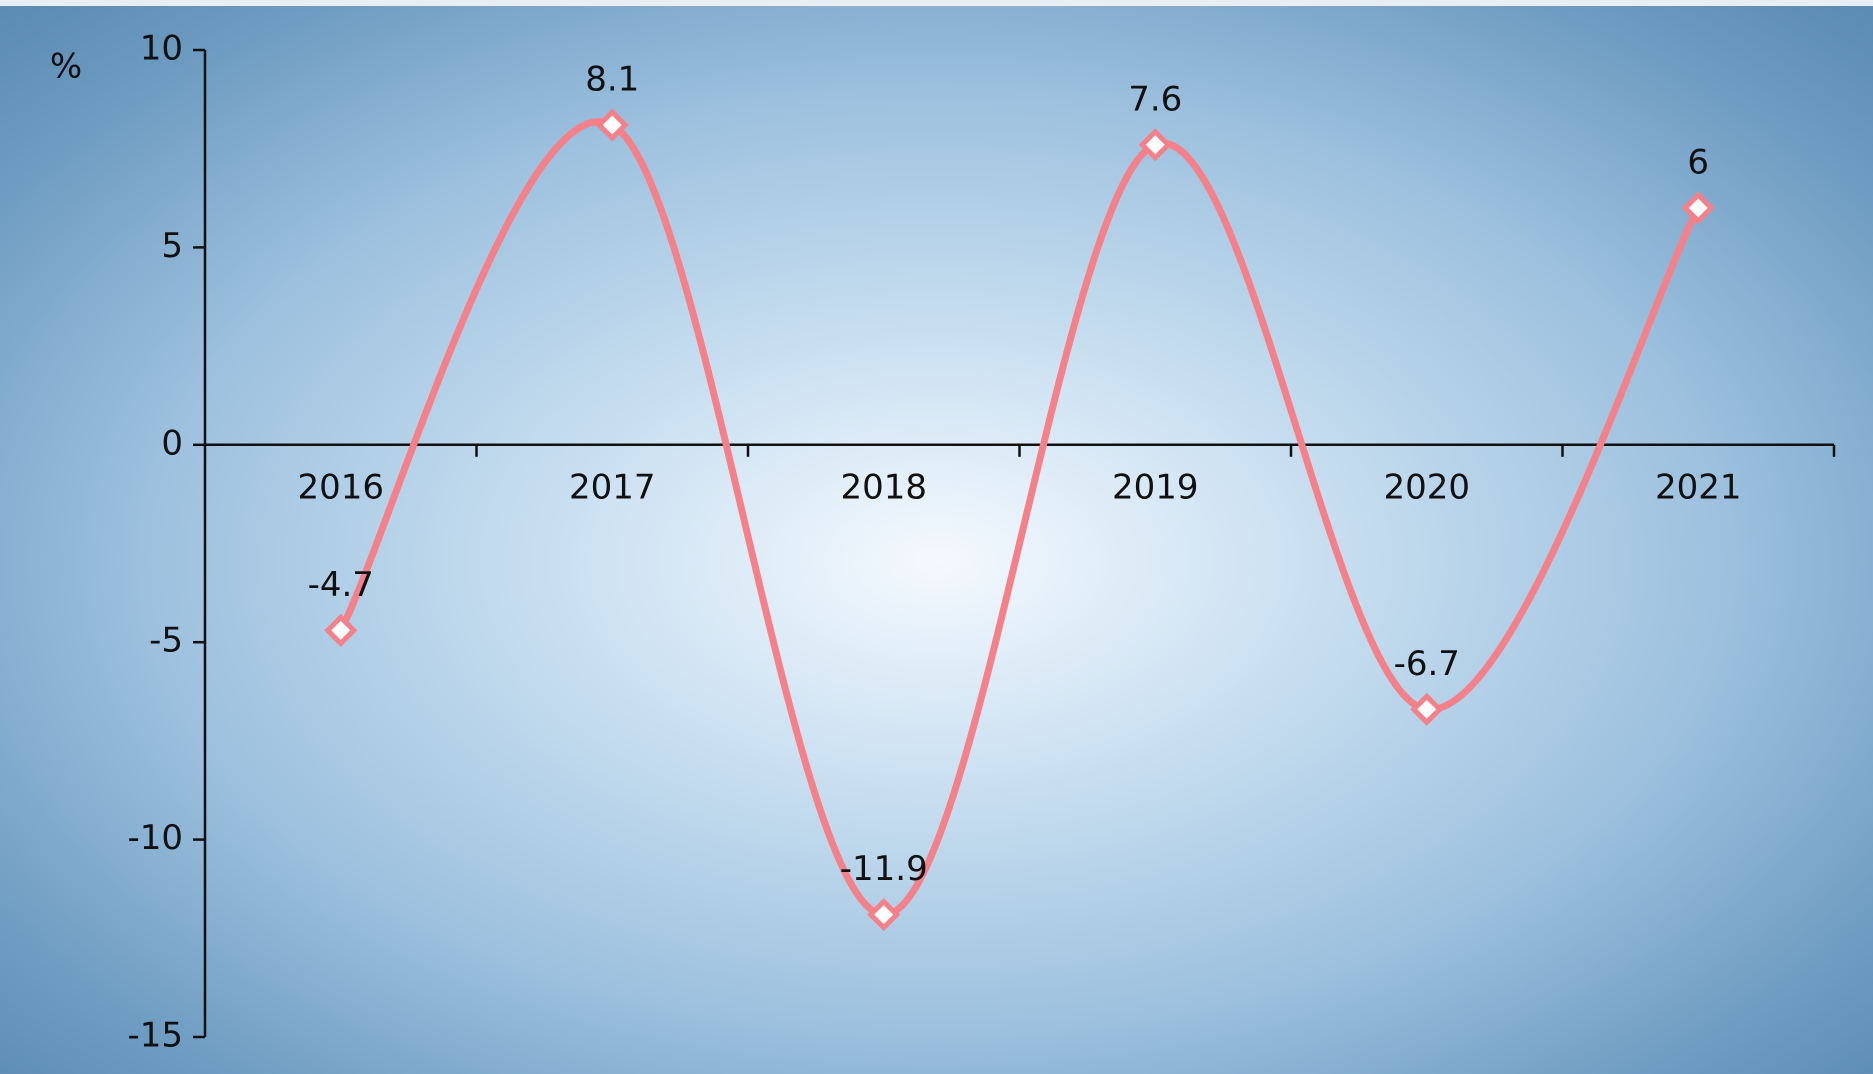 This screenshot has height=1074, width=1873. I want to click on x-tick-label: 2019, so click(1155, 487).